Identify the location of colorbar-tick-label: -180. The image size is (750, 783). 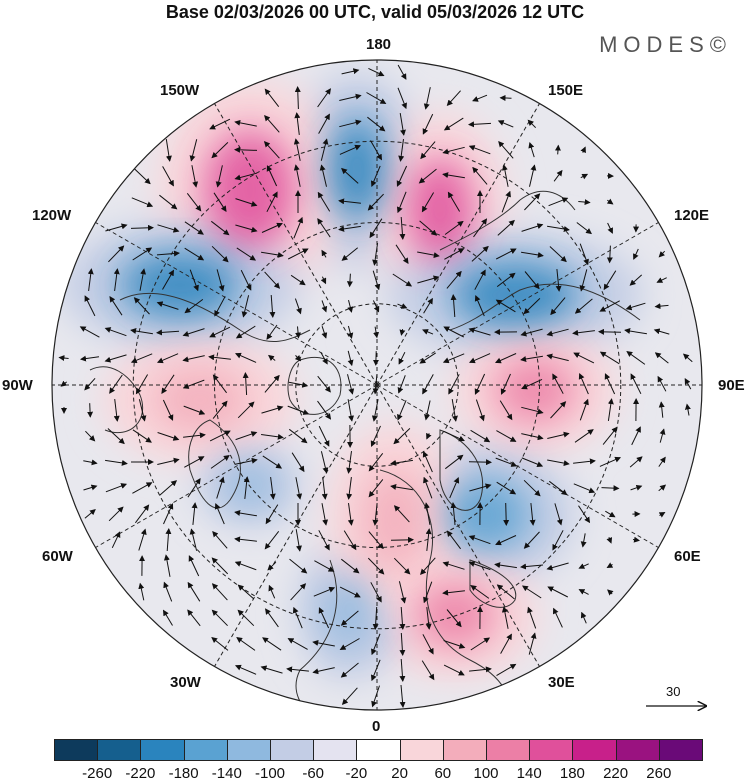
(183, 773).